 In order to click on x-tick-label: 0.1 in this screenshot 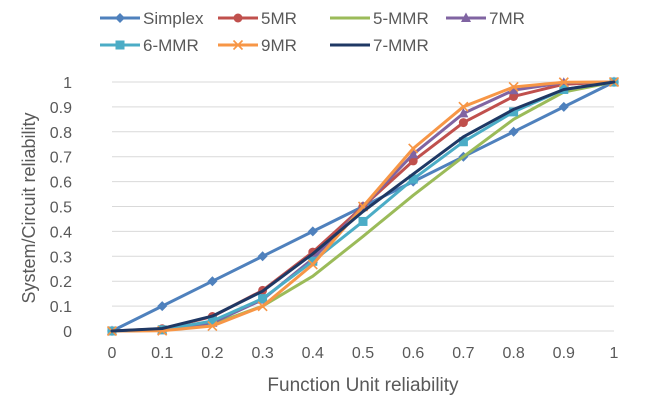, I will do `click(162, 353)`.